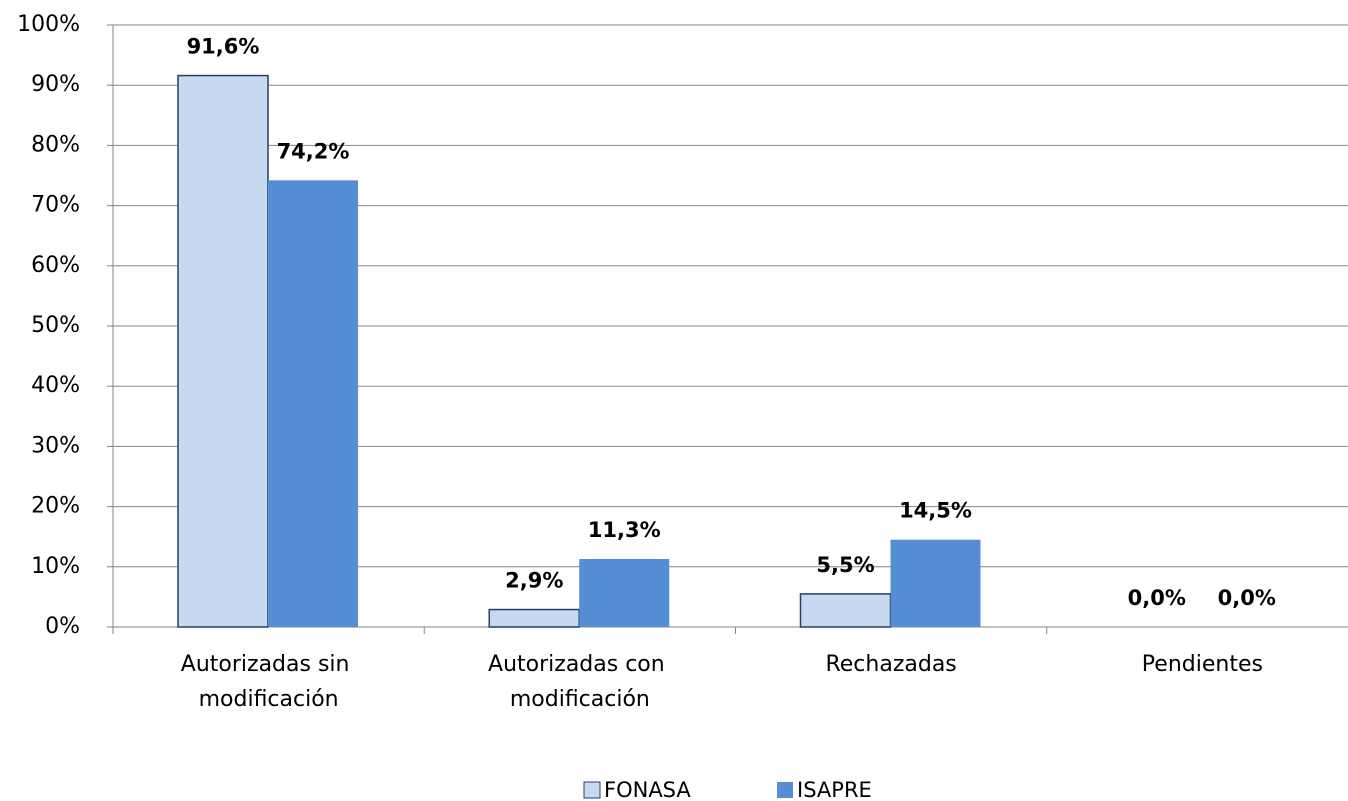  I want to click on y-tick-label: 100%, so click(48, 24).